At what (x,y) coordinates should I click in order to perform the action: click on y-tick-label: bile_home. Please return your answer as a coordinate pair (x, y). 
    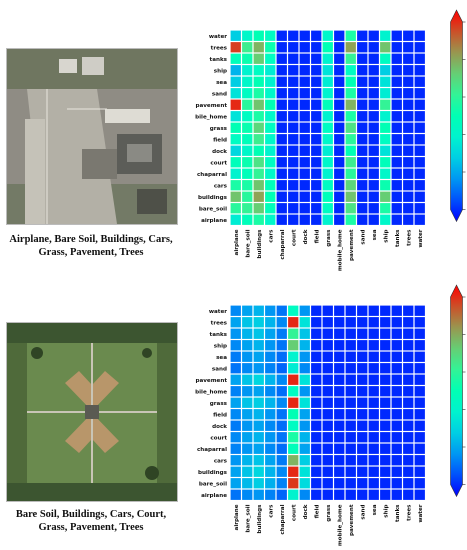
    Looking at the image, I should click on (211, 117).